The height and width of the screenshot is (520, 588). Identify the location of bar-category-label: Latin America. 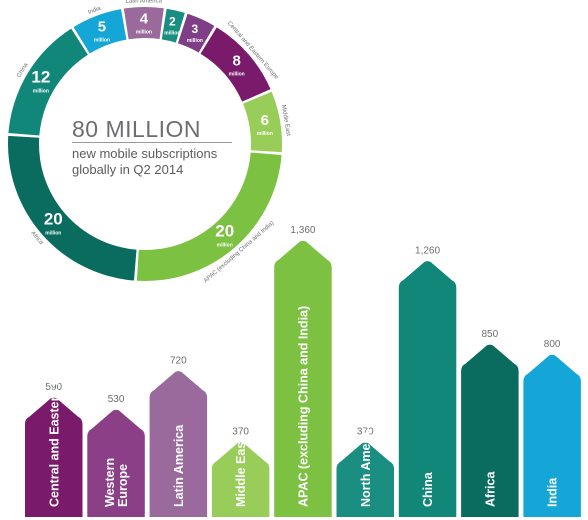
(179, 465).